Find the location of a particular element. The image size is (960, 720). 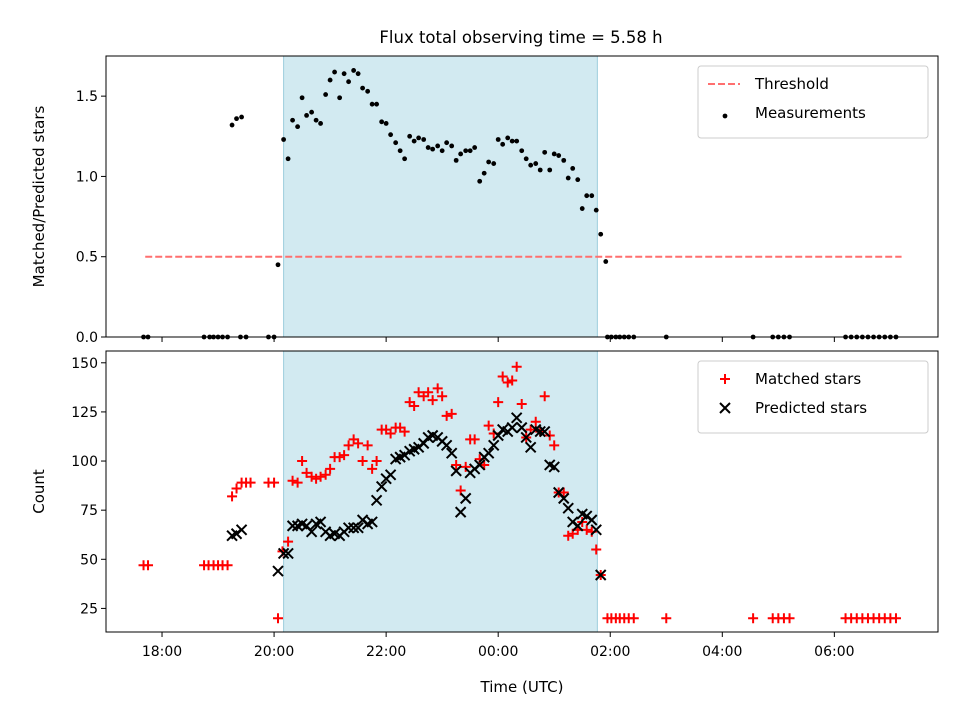

y-axis-label: Matched/Predicted stars is located at coordinates (39, 197).